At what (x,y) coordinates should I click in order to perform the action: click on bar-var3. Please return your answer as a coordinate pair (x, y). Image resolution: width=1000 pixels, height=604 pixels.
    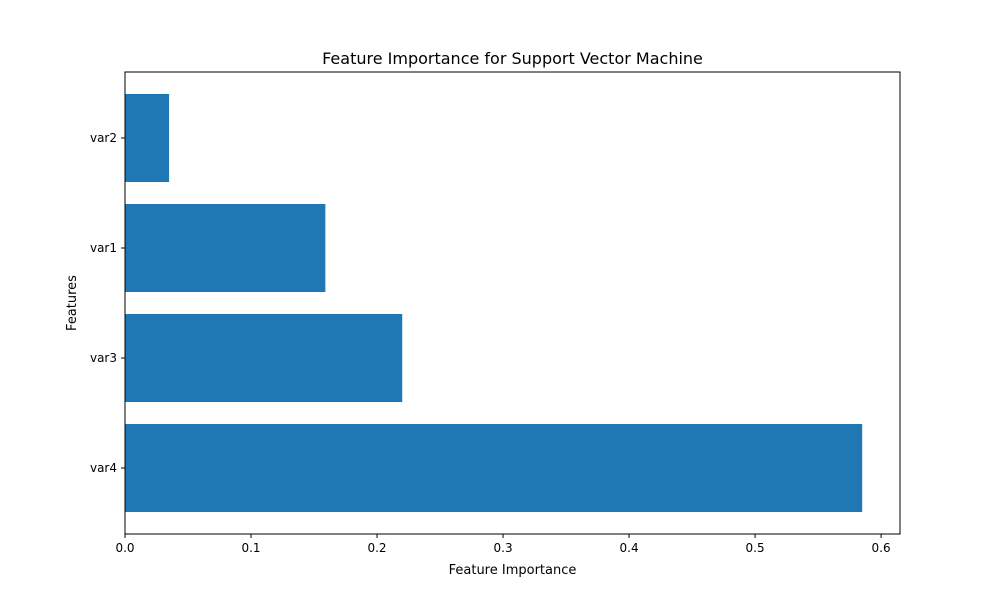
    Looking at the image, I should click on (264, 358).